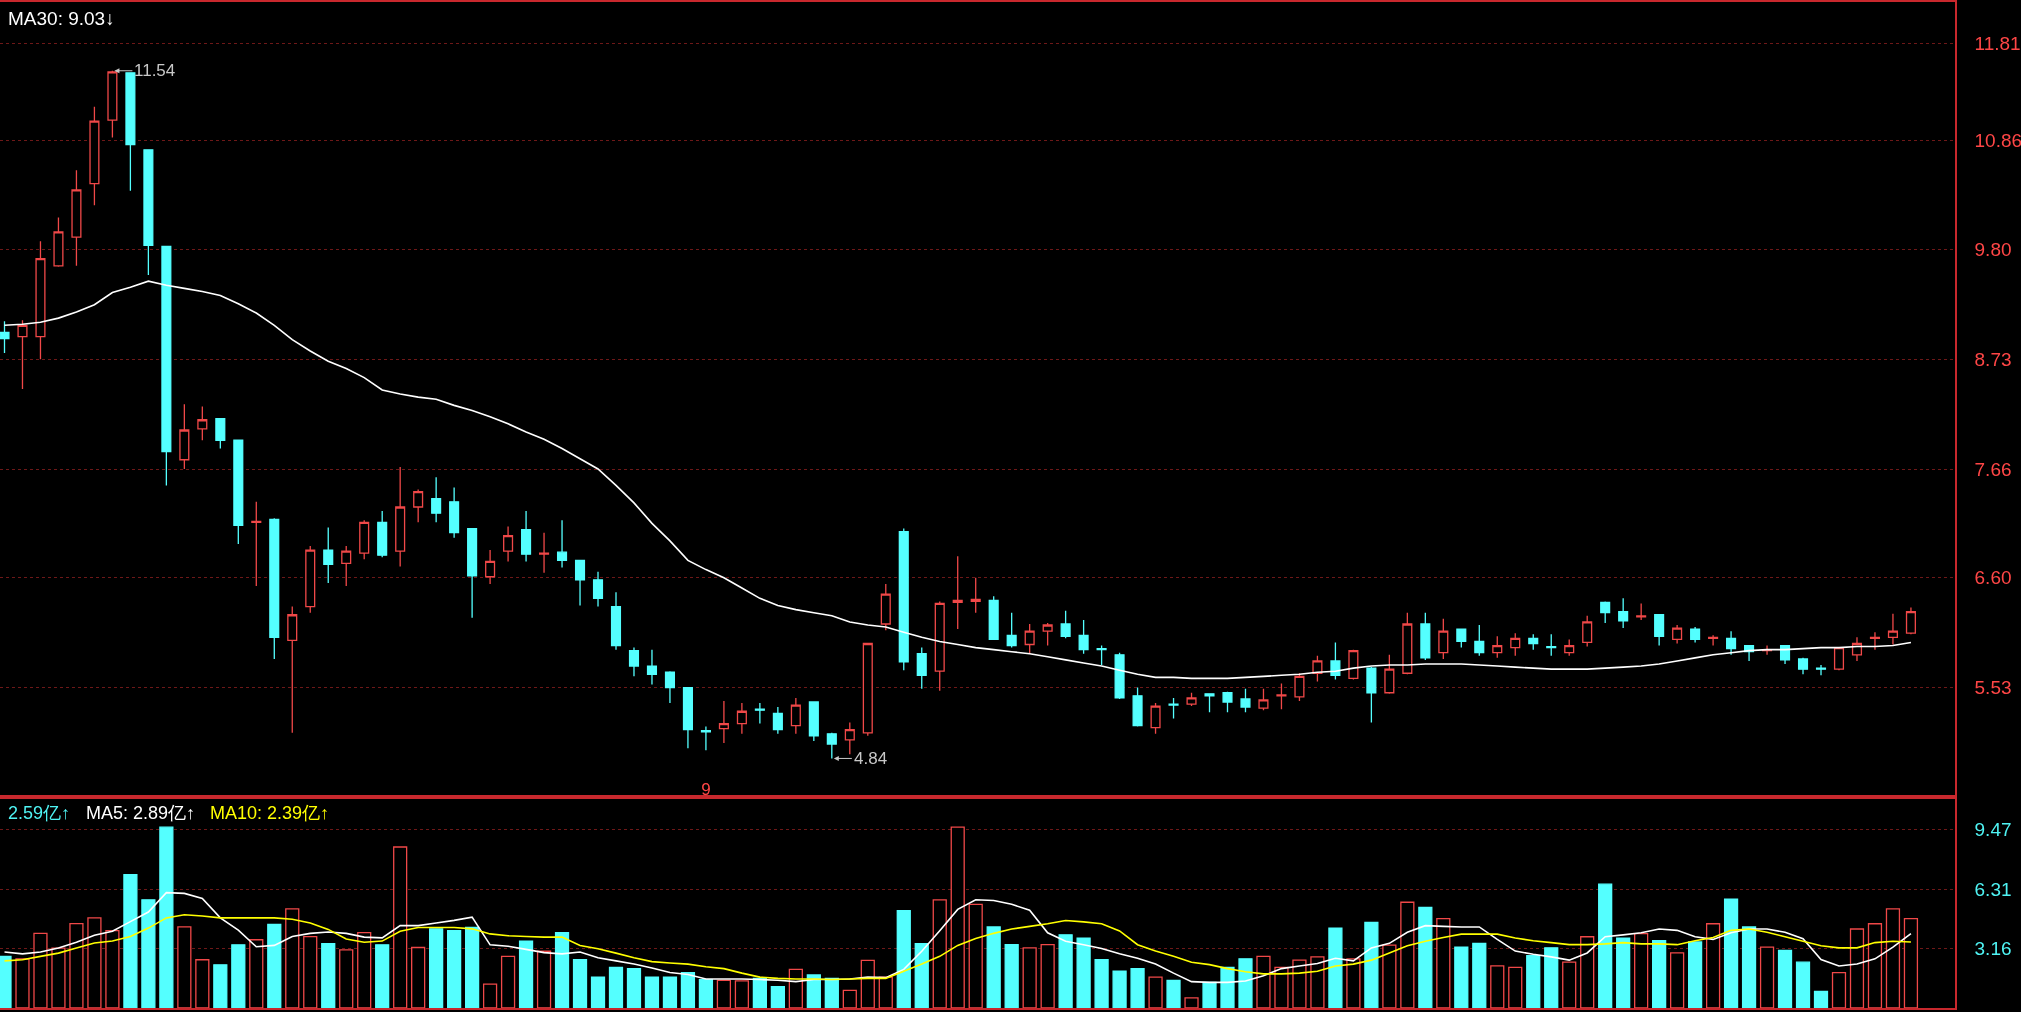 Image resolution: width=2021 pixels, height=1012 pixels. What do you see at coordinates (155, 70) in the screenshot?
I see `annotation: 11.54` at bounding box center [155, 70].